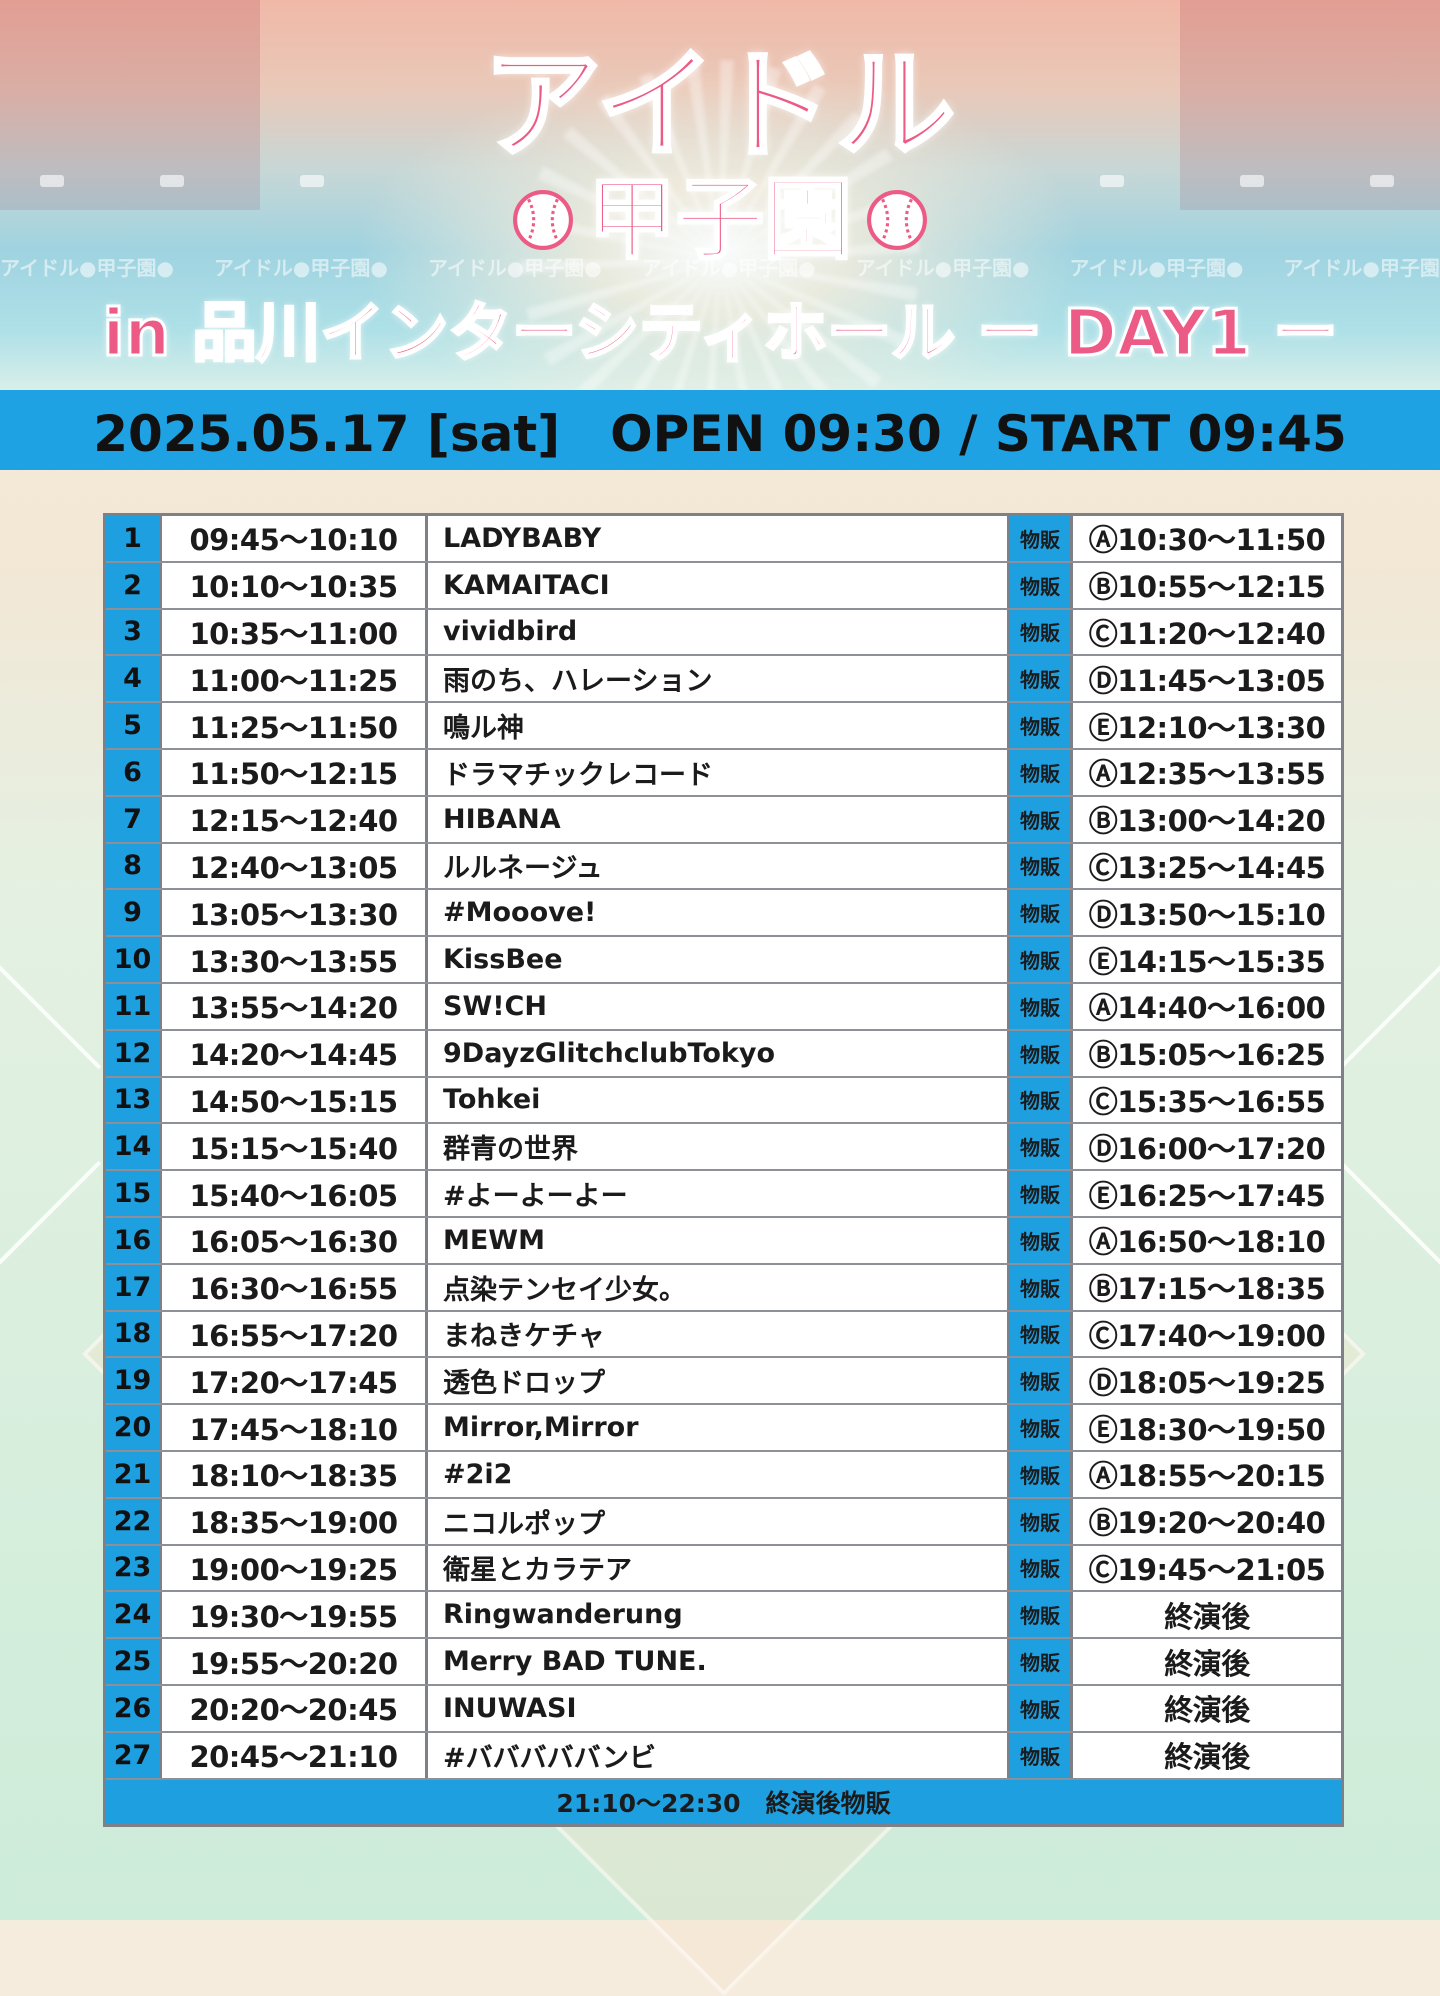 This screenshot has width=1440, height=1996. I want to click on performance-time: 13:30〜13:55, so click(295, 959).